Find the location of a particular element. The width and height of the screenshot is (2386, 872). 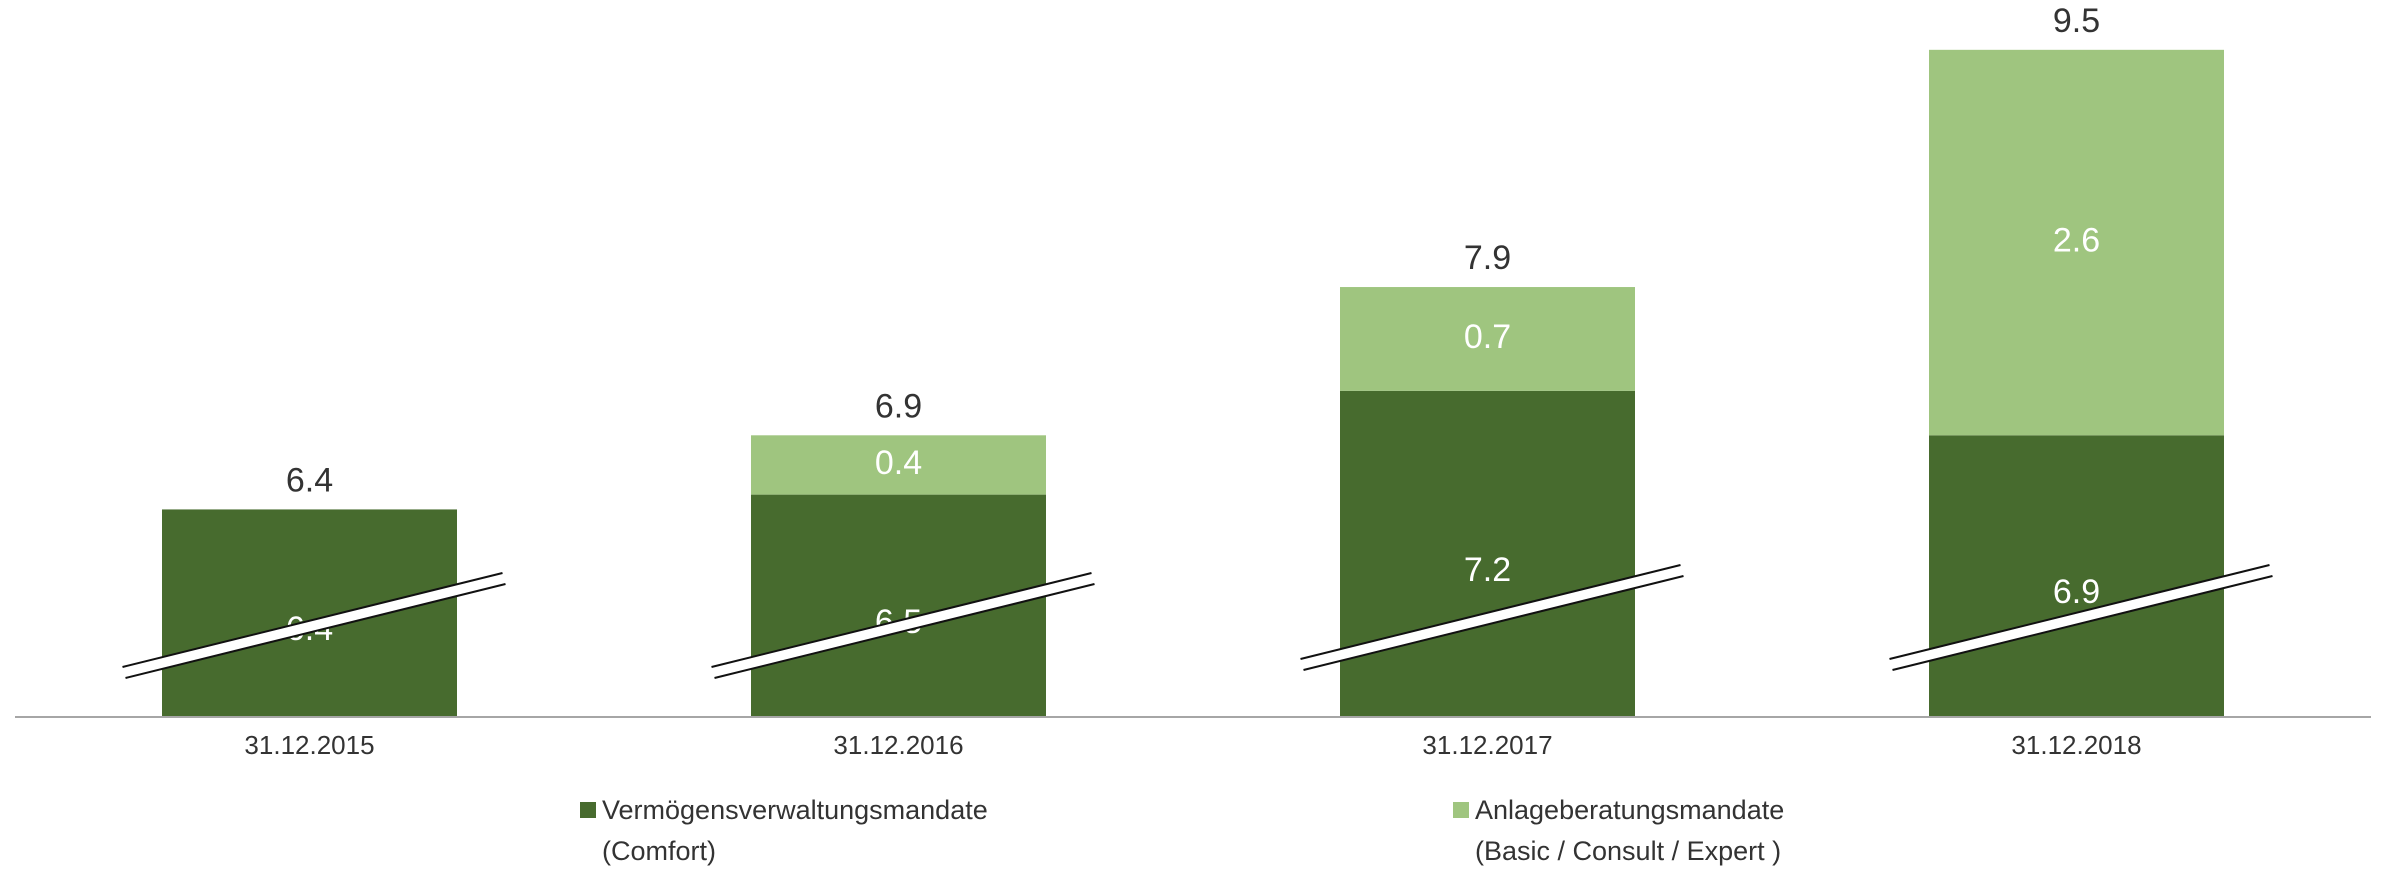

x-tick-label: 31.12.2016 is located at coordinates (898, 745).